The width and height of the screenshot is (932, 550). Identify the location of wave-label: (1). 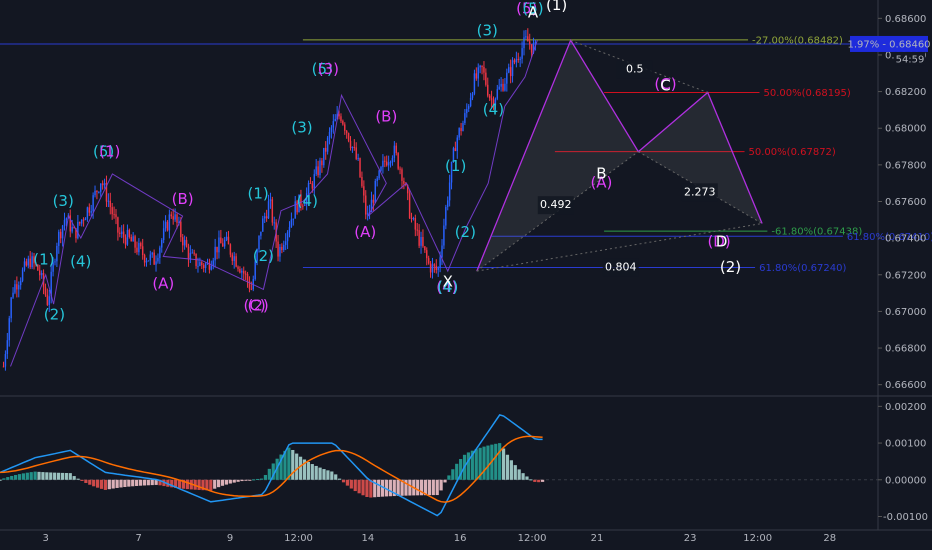
(43, 260).